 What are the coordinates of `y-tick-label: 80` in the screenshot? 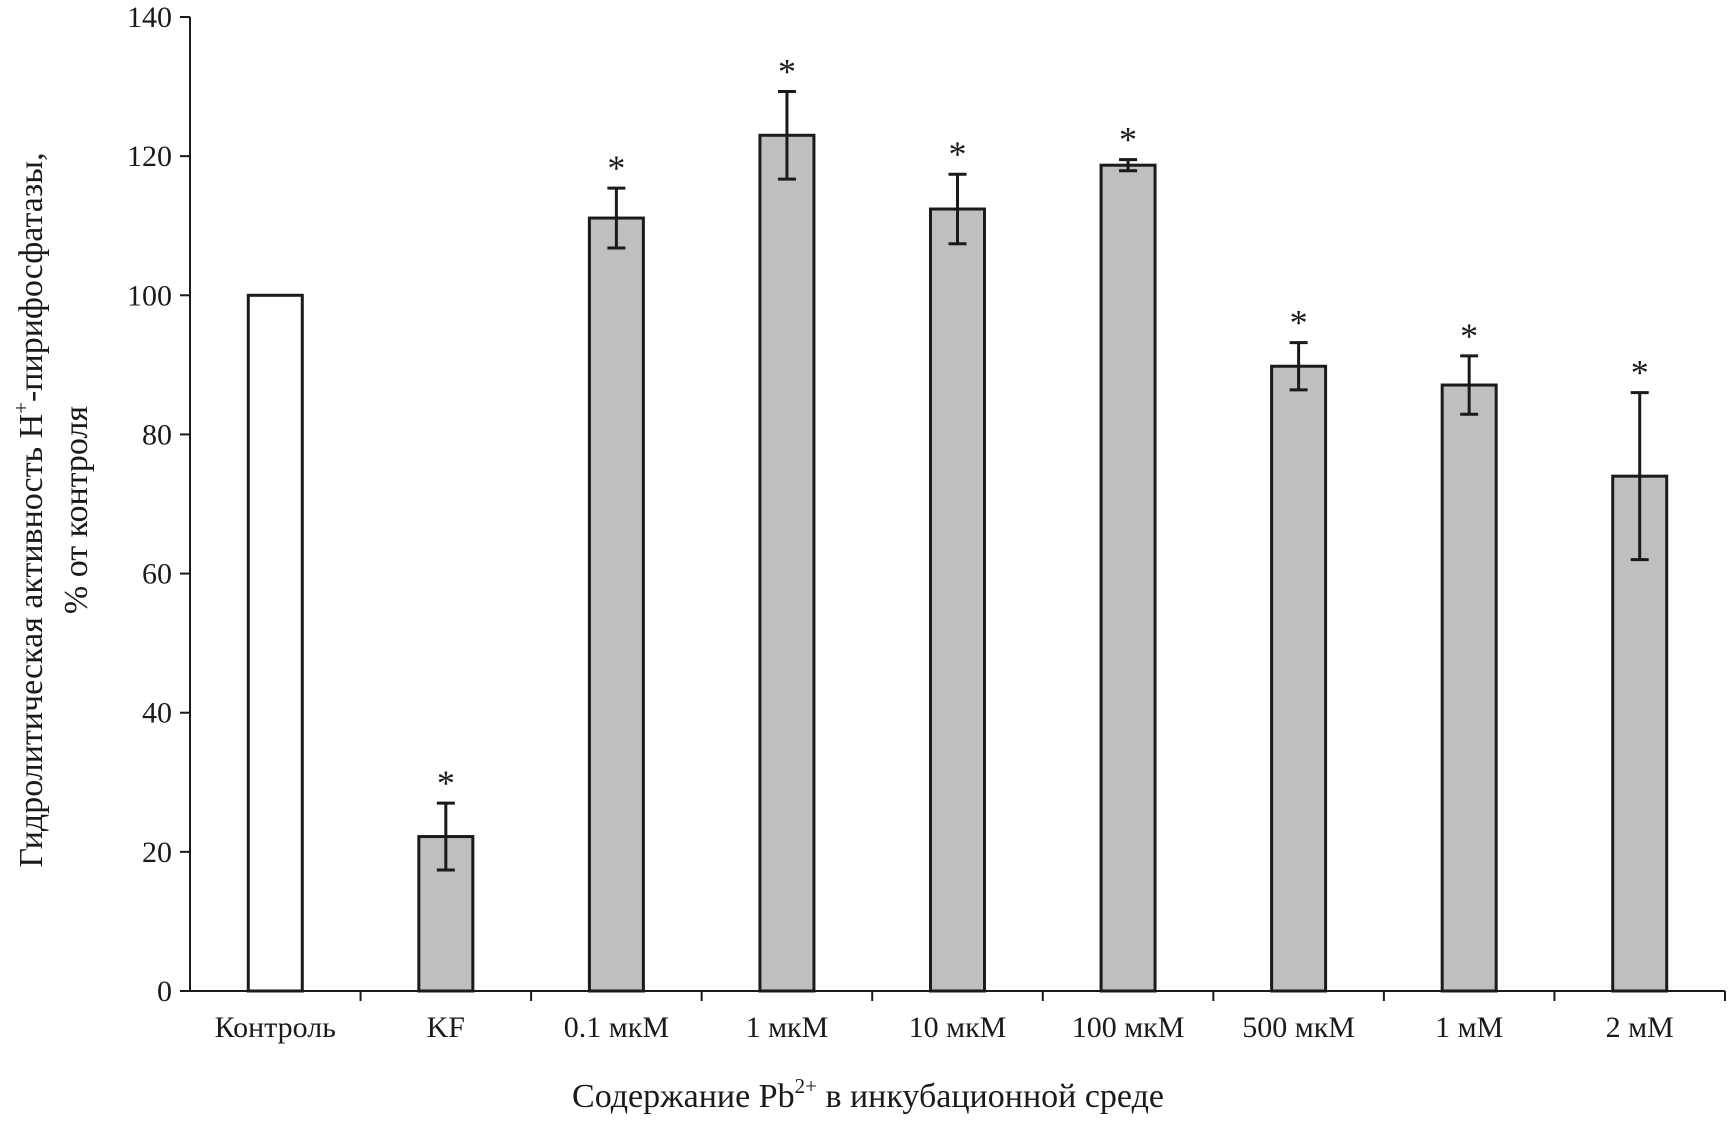 It's located at (157, 434).